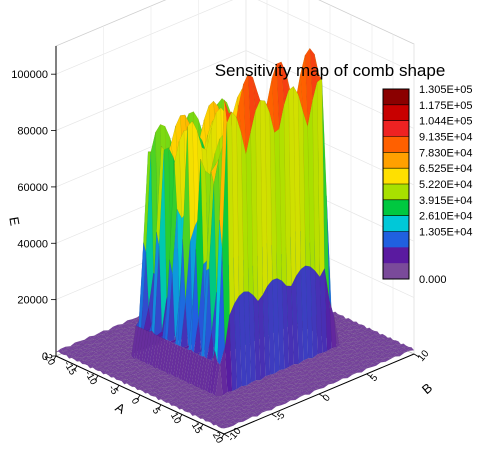 This screenshot has width=497, height=454. What do you see at coordinates (330, 70) in the screenshot?
I see `chart-title: Sensitivity map of comb shape` at bounding box center [330, 70].